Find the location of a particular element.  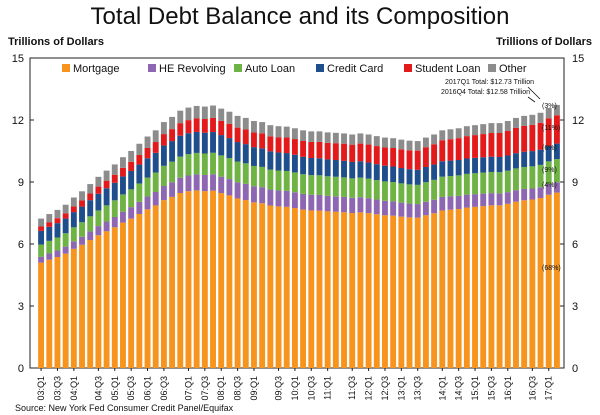

legend-label: Mortgage is located at coordinates (96, 69).